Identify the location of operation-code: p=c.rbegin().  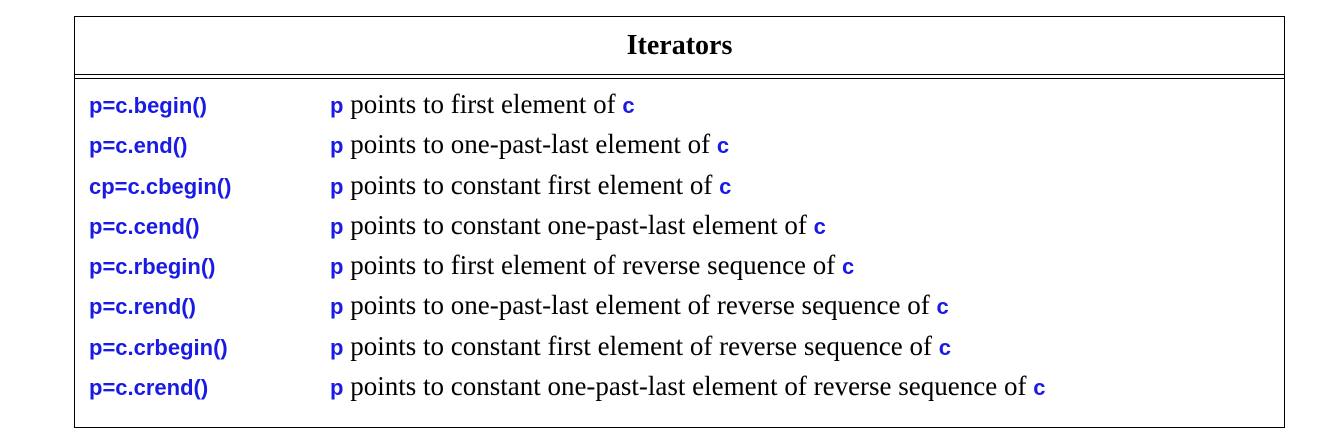
(152, 267).